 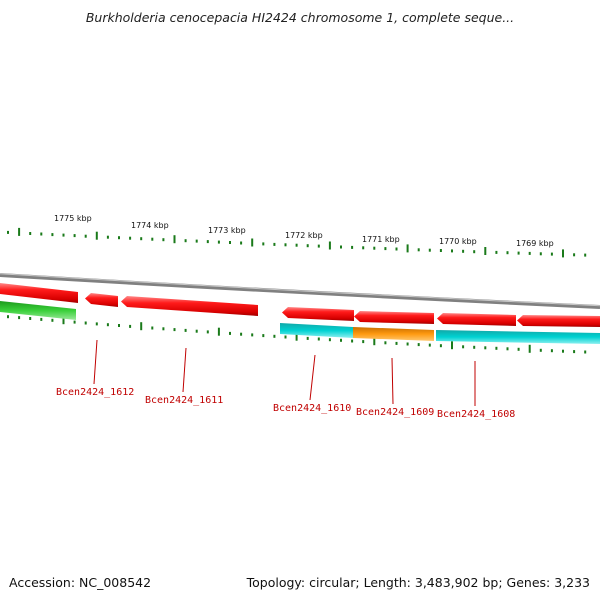 I want to click on forward-strand-genes, so click(x=300, y=305).